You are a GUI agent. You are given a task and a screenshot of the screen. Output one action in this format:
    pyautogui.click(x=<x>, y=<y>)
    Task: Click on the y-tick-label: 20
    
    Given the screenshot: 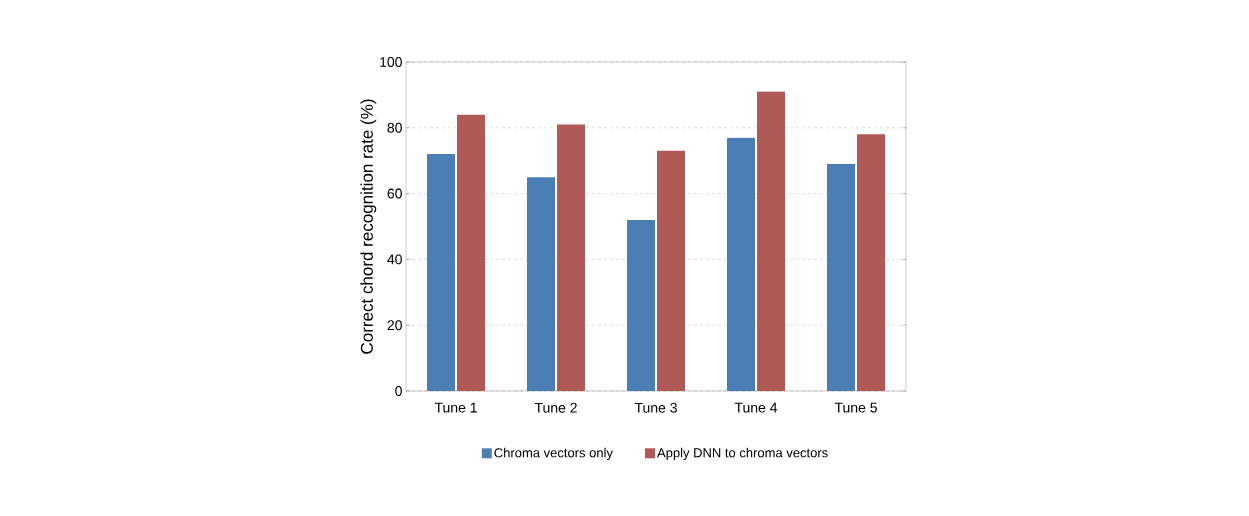 What is the action you would take?
    pyautogui.click(x=394, y=325)
    